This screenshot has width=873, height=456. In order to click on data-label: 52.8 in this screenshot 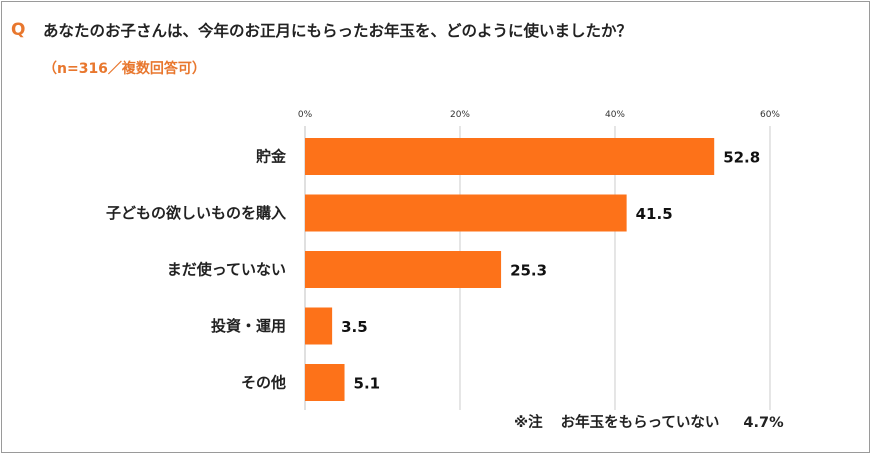, I will do `click(741, 158)`.